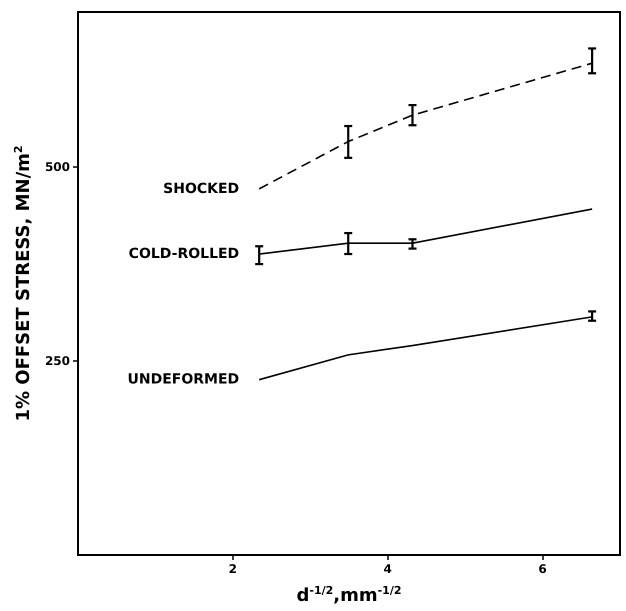 Image resolution: width=626 pixels, height=611 pixels. What do you see at coordinates (184, 254) in the screenshot?
I see `series-label: COLD-ROLLED` at bounding box center [184, 254].